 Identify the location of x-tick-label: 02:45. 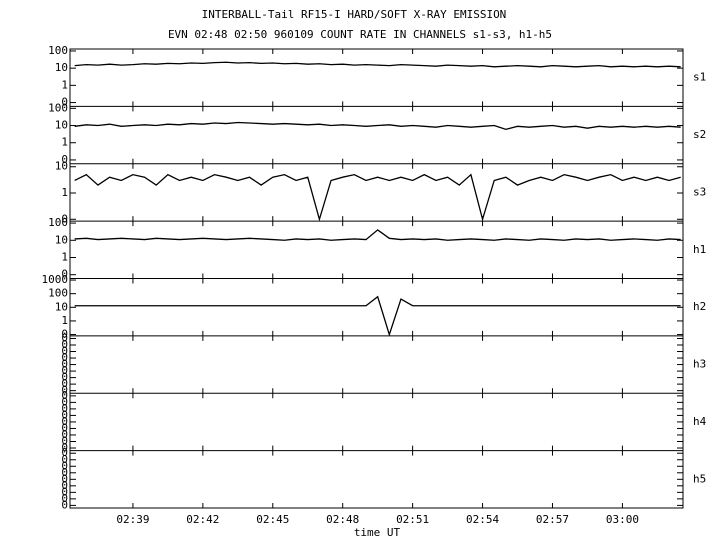
(272, 519).